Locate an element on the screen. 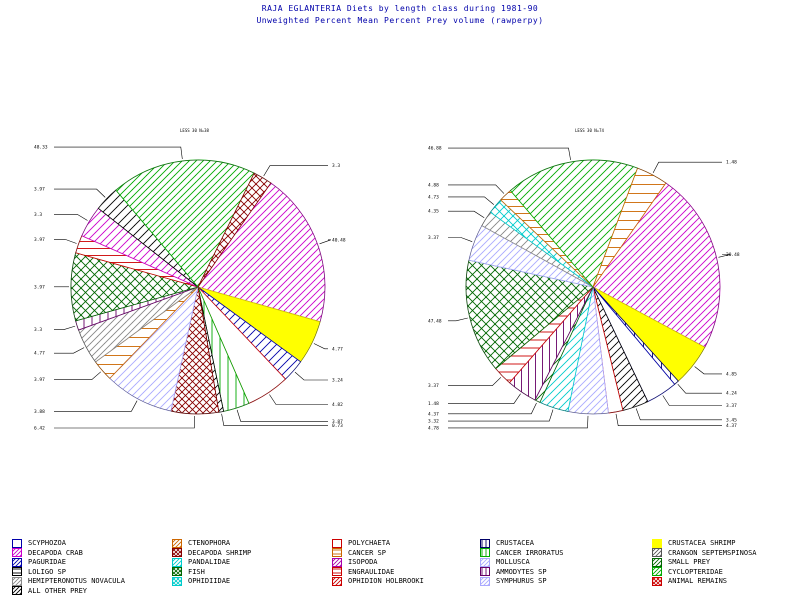 Image resolution: width=800 pixels, height=600 pixels. legend-item-ophidiidae: OPHIDIIDAE is located at coordinates (201, 581).